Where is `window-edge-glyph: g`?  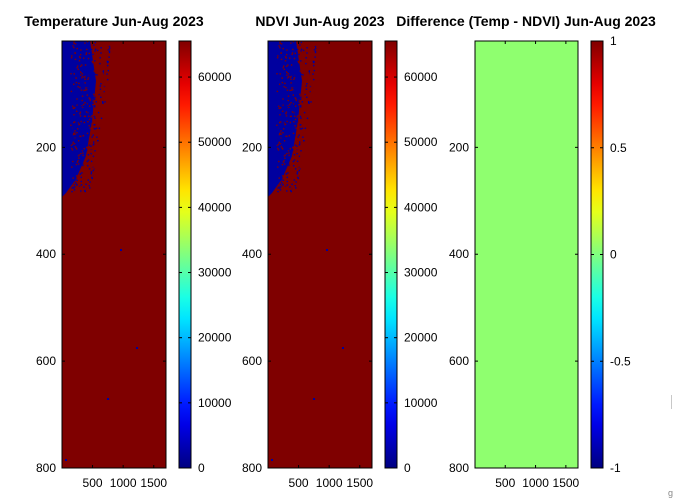
window-edge-glyph: g is located at coordinates (671, 493).